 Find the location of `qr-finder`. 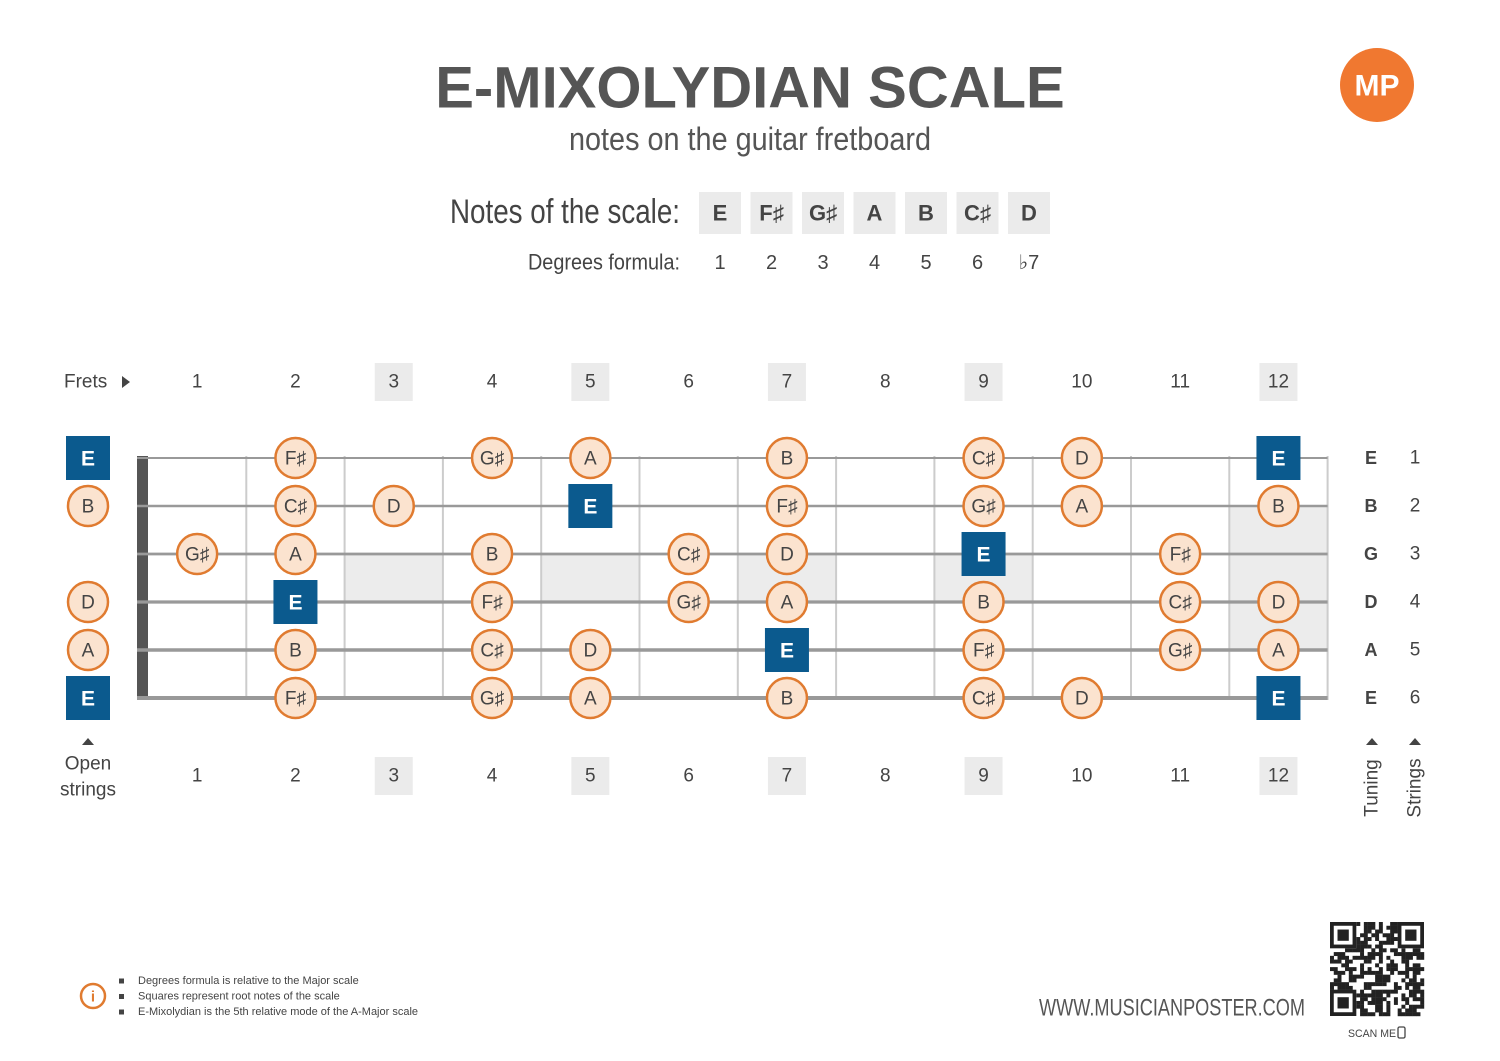

qr-finder is located at coordinates (1343, 935).